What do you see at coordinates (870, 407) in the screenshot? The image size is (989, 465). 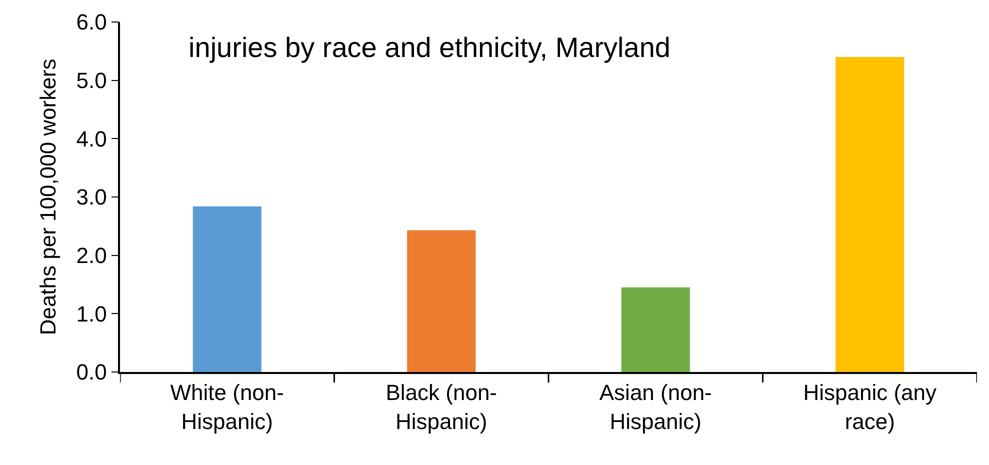 I see `x-tick-label: Hispanic (any race)` at bounding box center [870, 407].